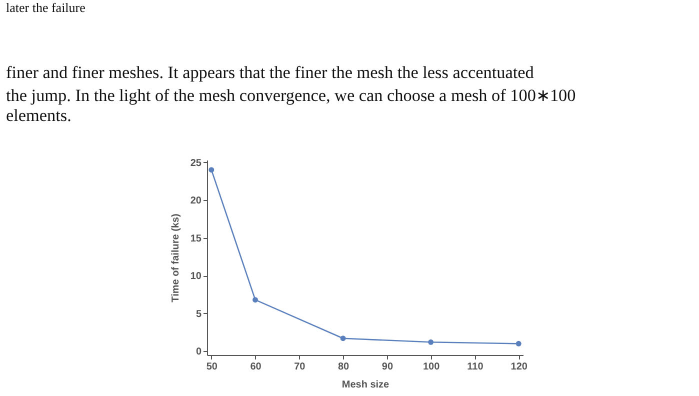 The width and height of the screenshot is (699, 396). I want to click on y-tick-label: 20, so click(196, 201).